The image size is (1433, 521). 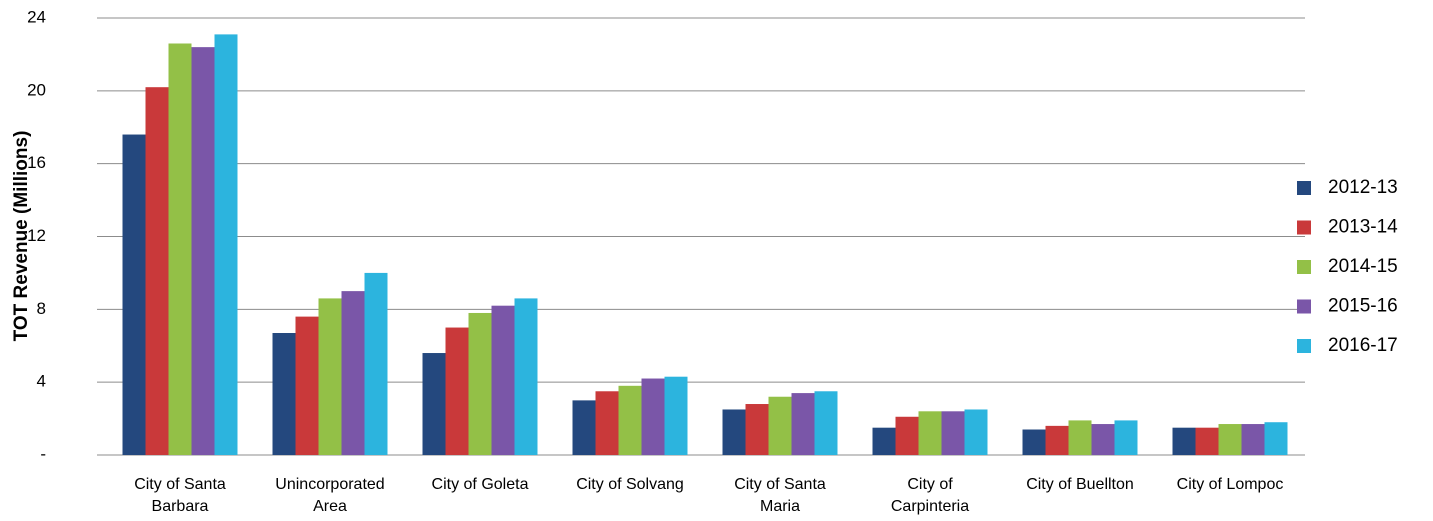 What do you see at coordinates (1363, 306) in the screenshot?
I see `legend-label: 2015-16` at bounding box center [1363, 306].